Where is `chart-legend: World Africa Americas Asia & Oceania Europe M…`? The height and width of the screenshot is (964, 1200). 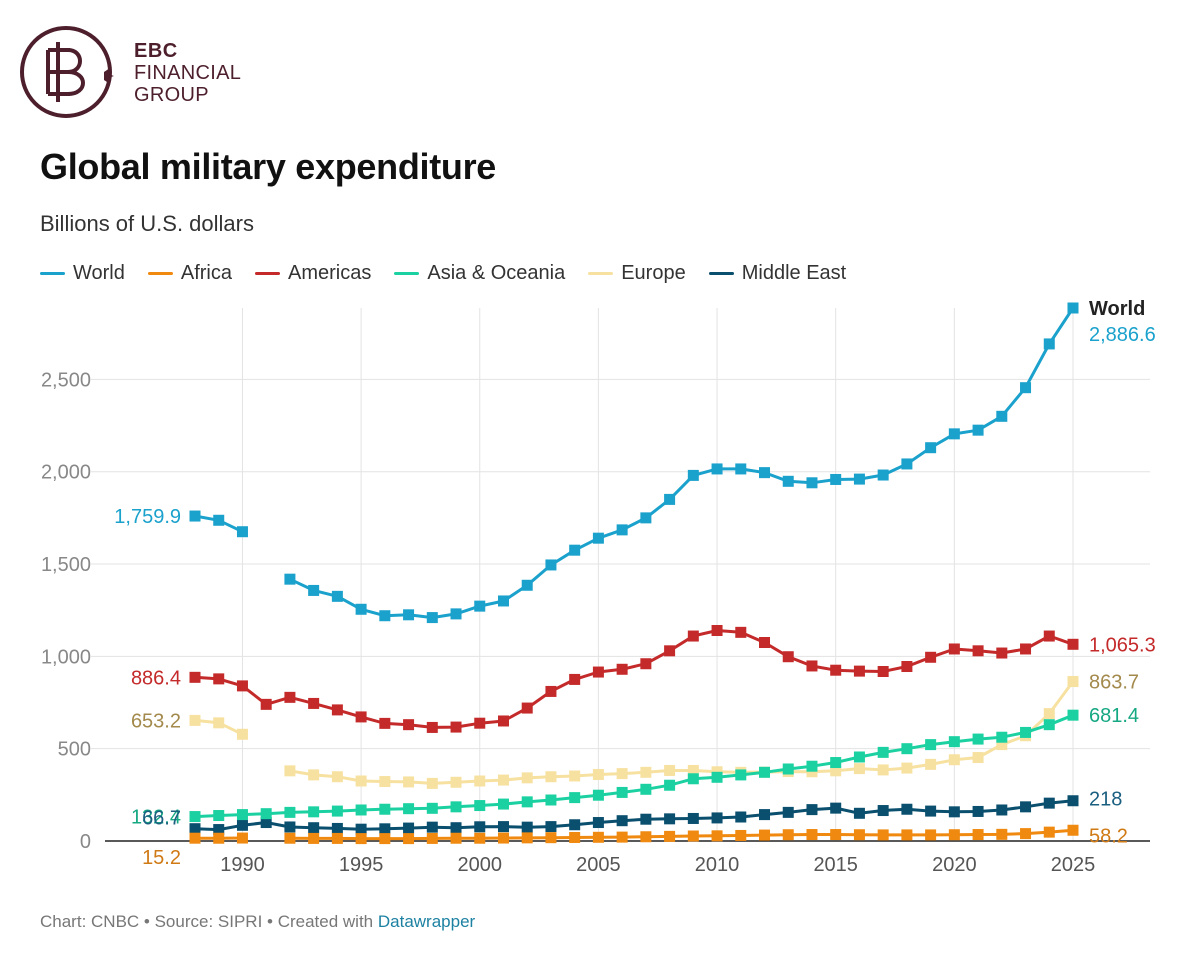 chart-legend: World Africa Americas Asia & Oceania Europe M… is located at coordinates (454, 273).